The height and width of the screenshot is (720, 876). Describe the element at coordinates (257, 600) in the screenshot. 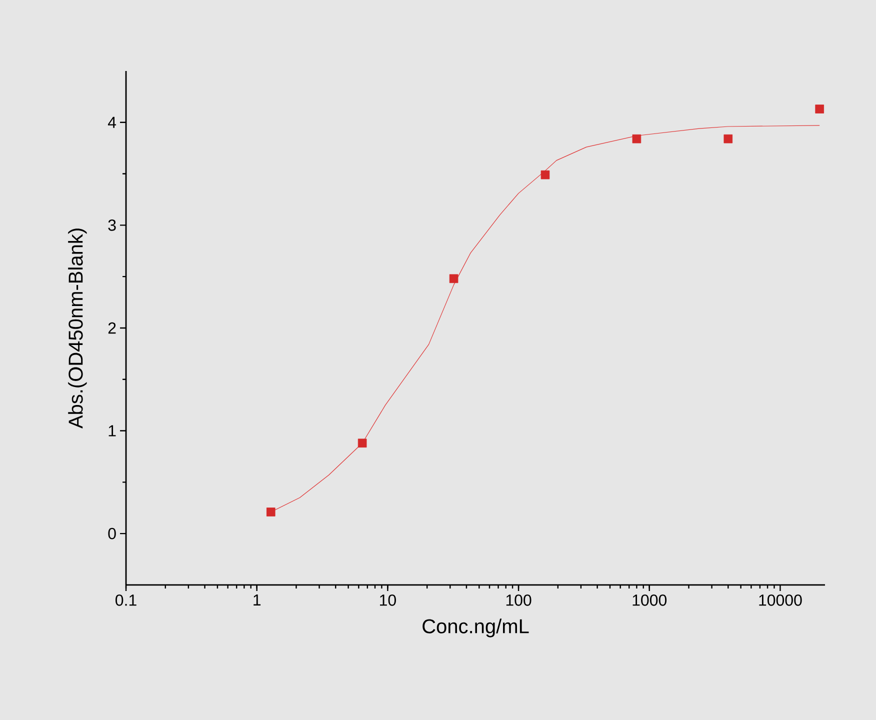

I see `x-tick-label: 1` at that location.